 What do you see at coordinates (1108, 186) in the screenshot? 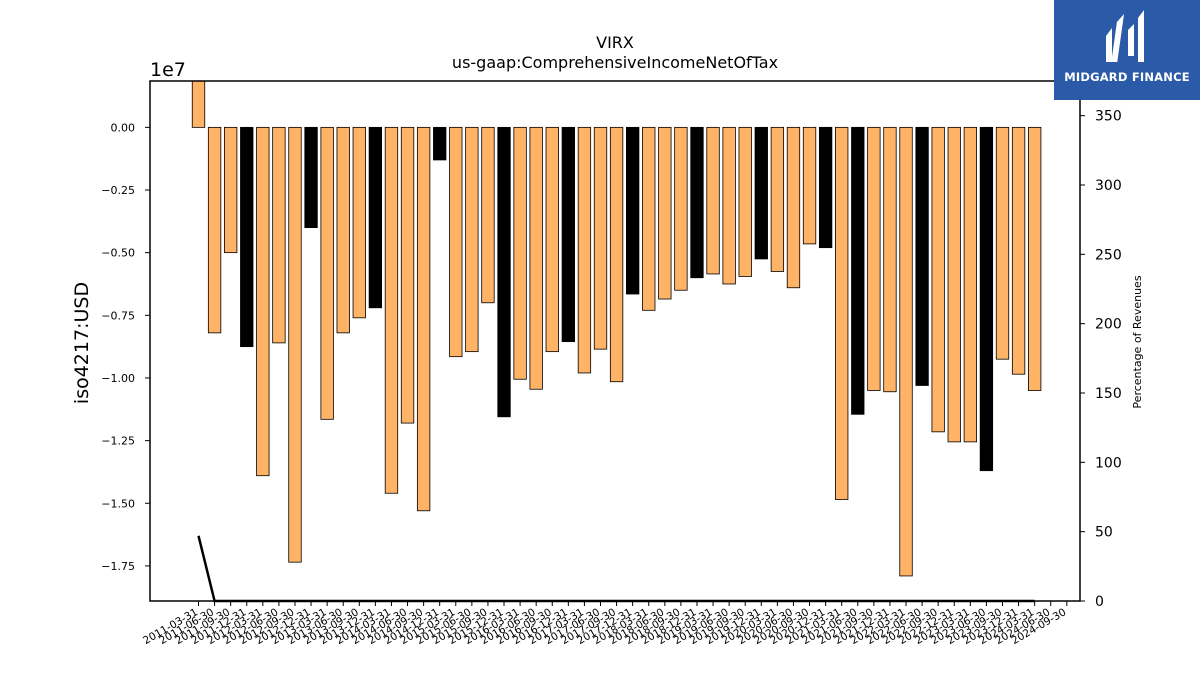
I see `y2-tick-label: 300` at bounding box center [1108, 186].